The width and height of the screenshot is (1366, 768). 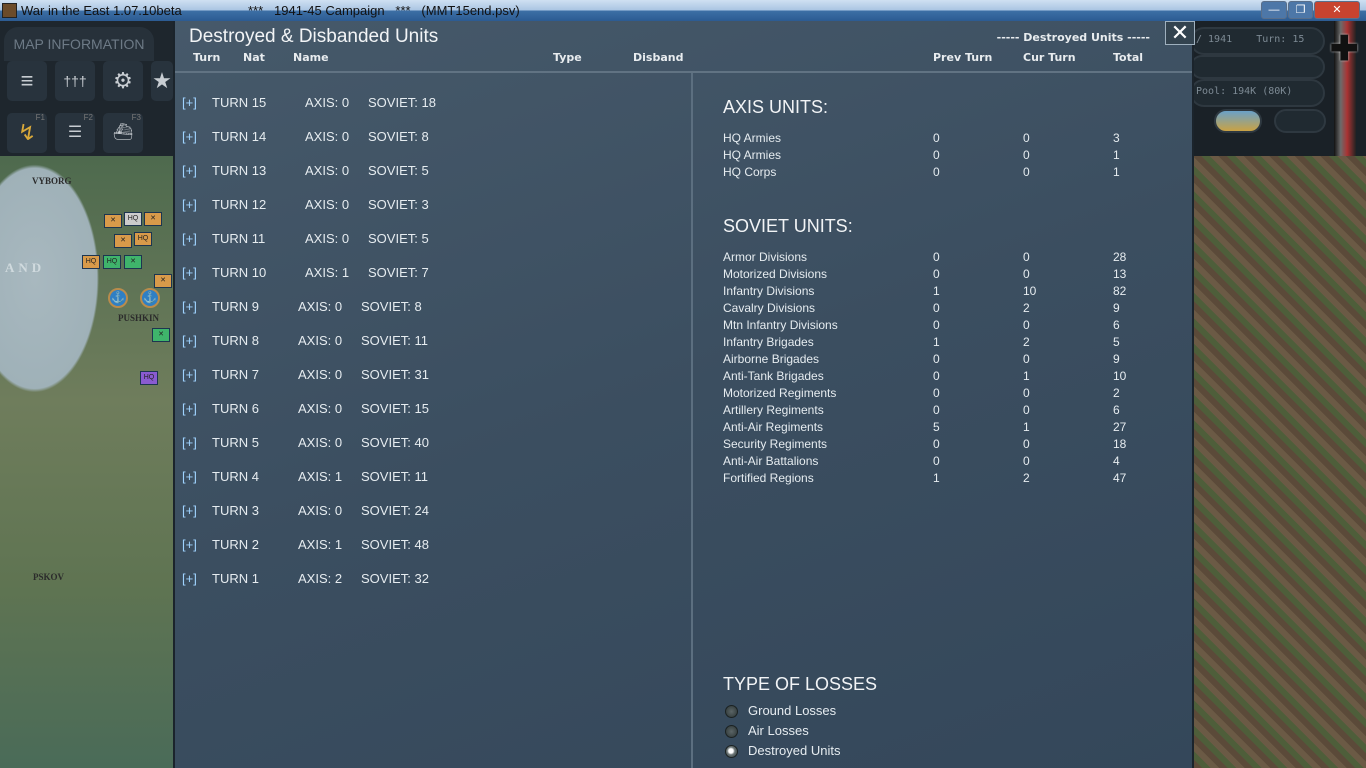 What do you see at coordinates (123, 133) in the screenshot?
I see `ship-icon: ⛴ F3` at bounding box center [123, 133].